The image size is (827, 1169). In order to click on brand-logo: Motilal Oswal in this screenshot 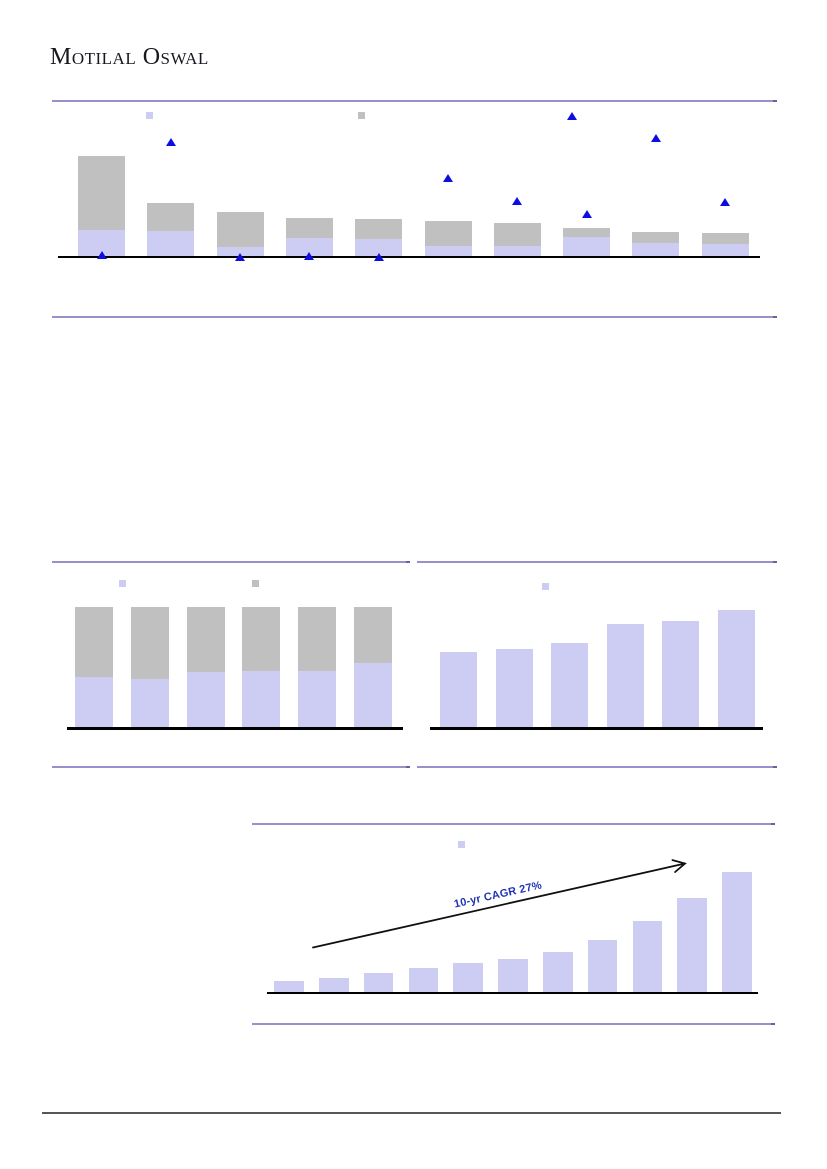, I will do `click(129, 57)`.